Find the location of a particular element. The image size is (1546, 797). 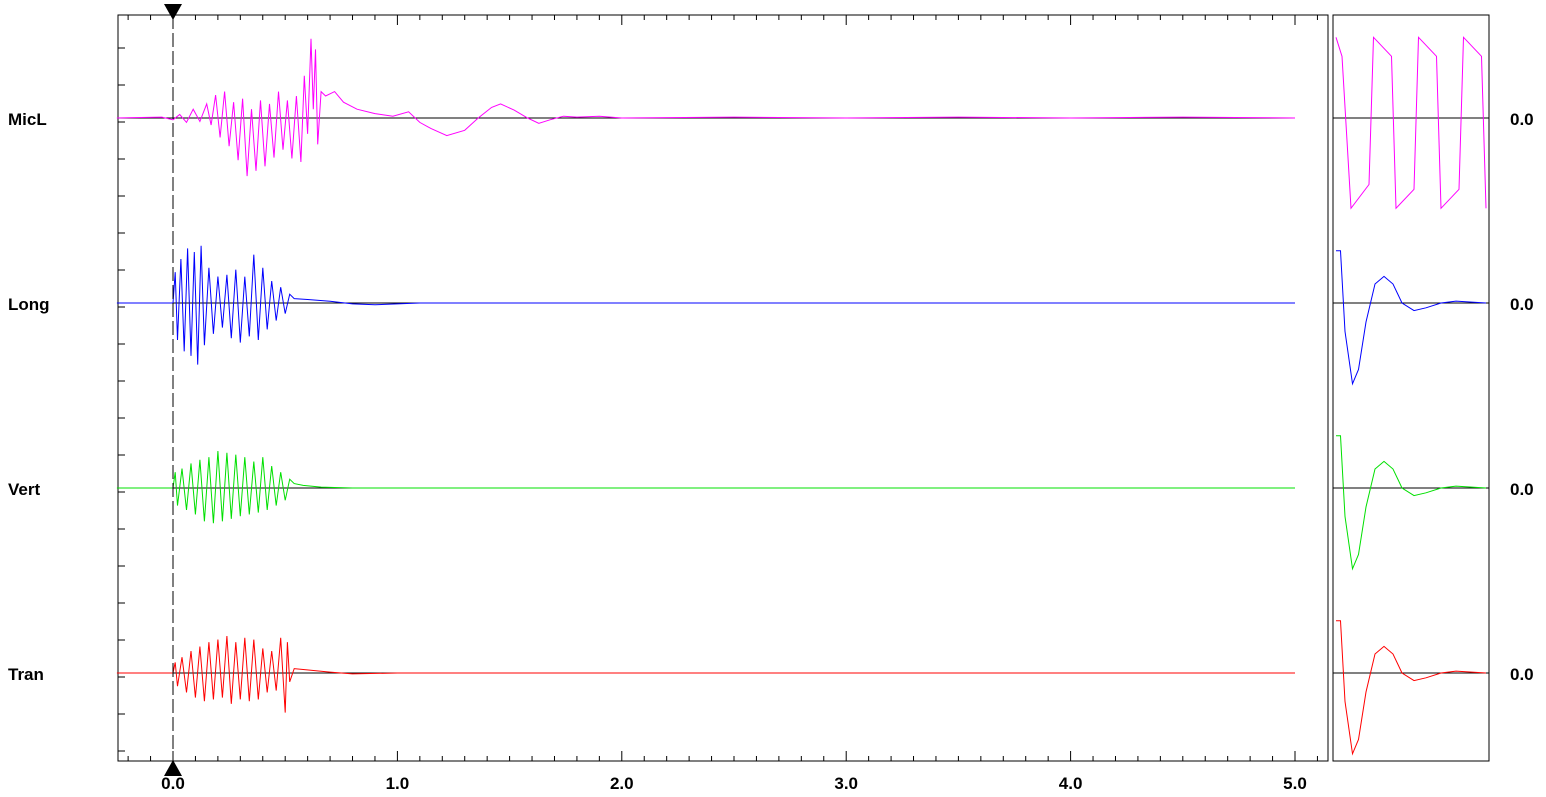

trace-long is located at coordinates (705, 305).